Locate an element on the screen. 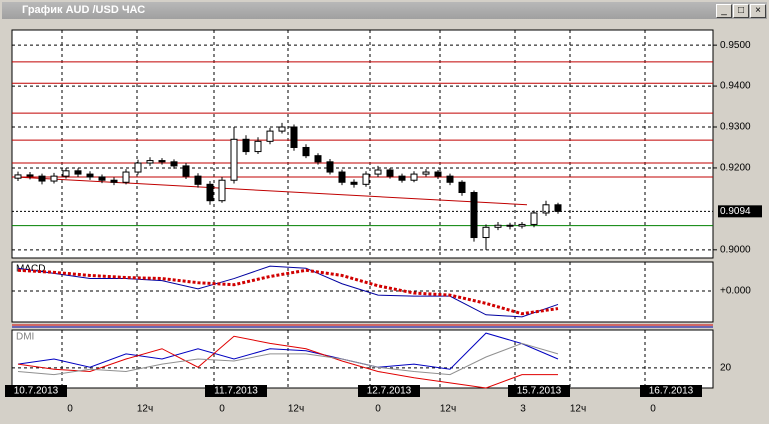 The width and height of the screenshot is (769, 424). date-label: 15.7.2013 is located at coordinates (539, 391).